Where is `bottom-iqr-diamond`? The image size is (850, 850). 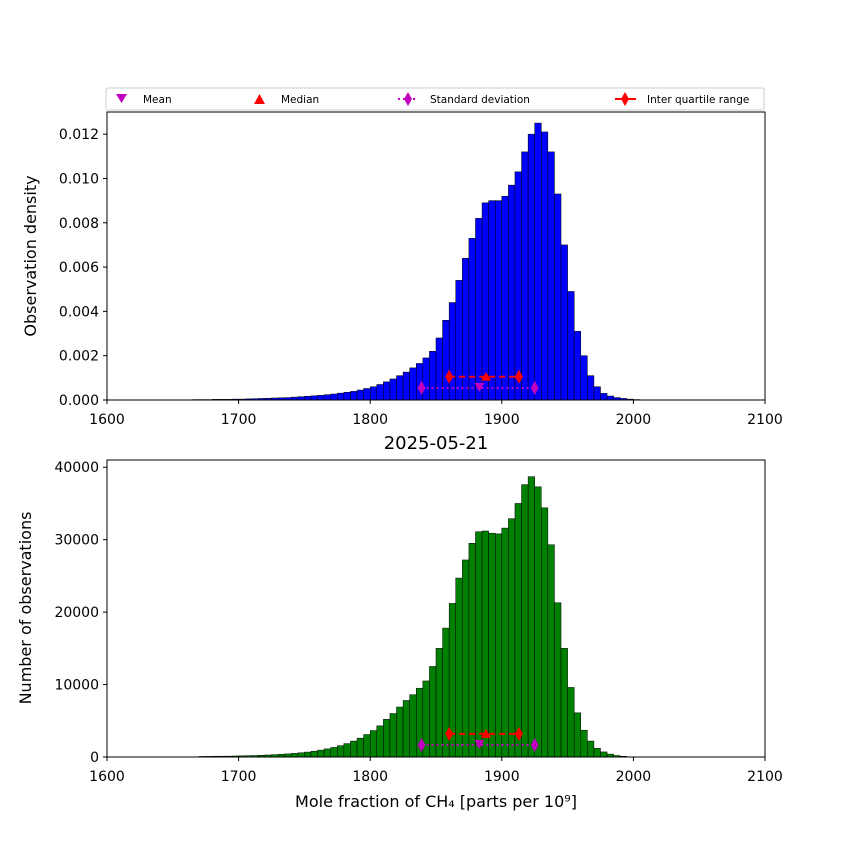 bottom-iqr-diamond is located at coordinates (449, 733).